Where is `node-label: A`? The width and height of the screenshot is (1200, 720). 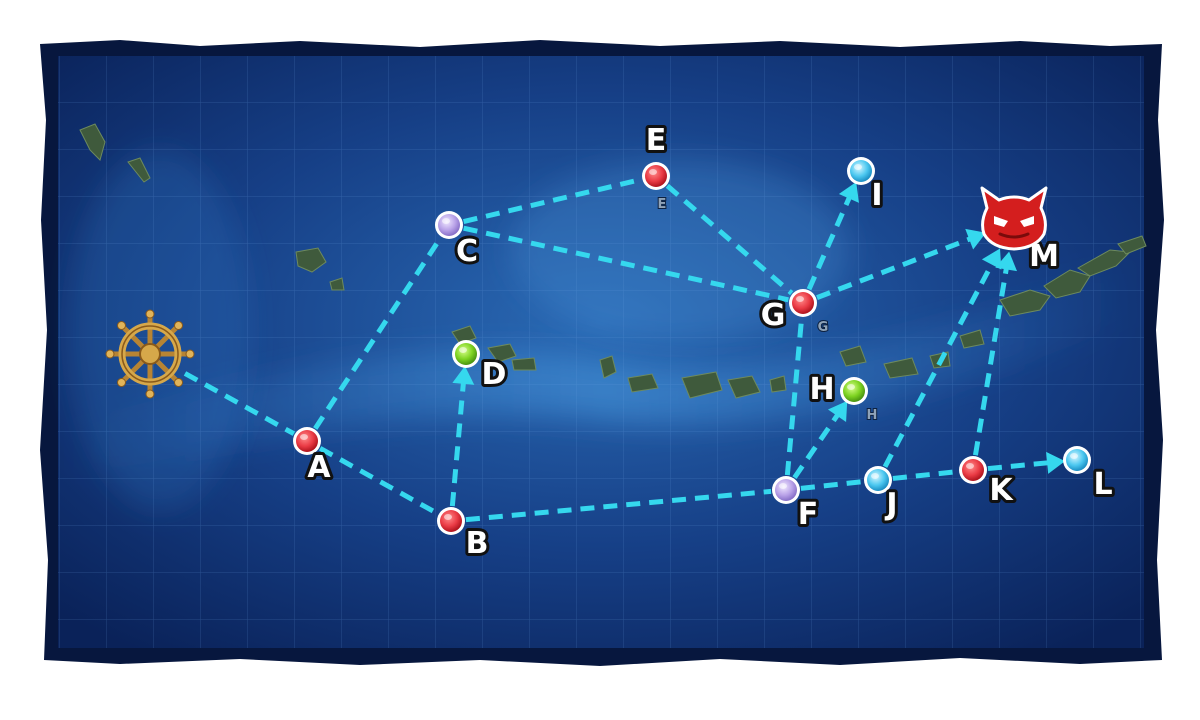 node-label: A is located at coordinates (319, 467).